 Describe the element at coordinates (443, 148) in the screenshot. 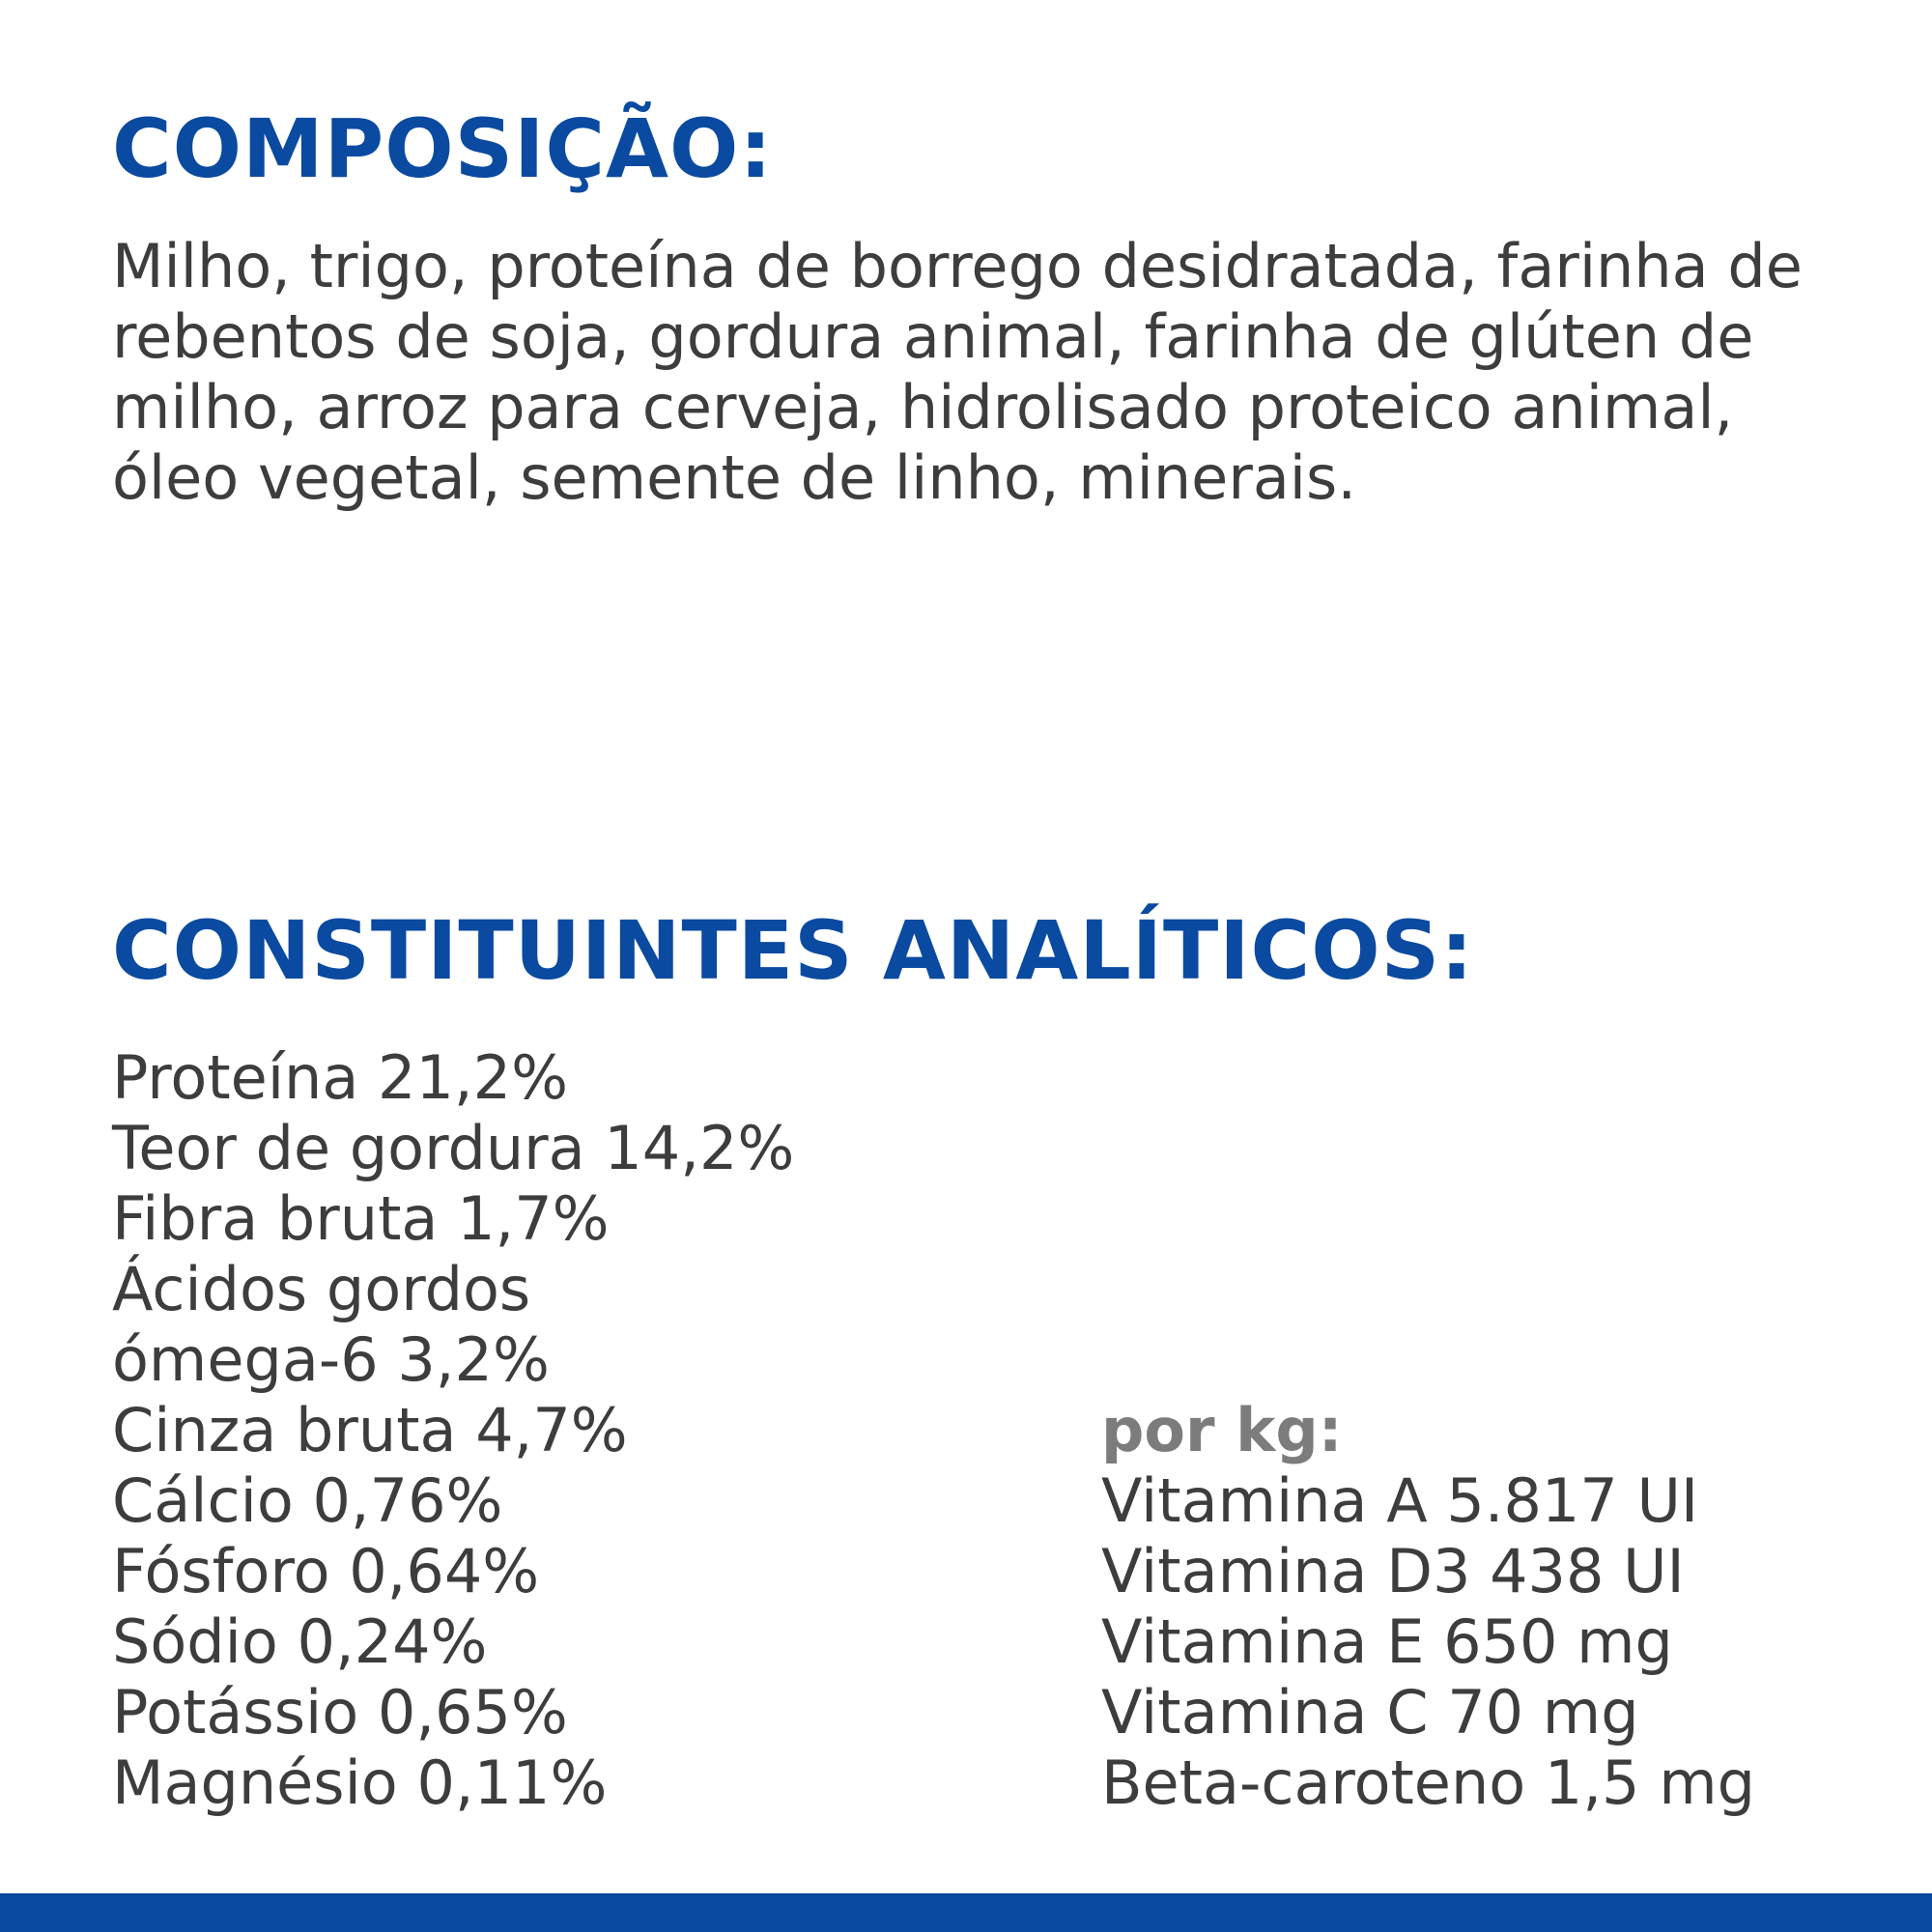

I see `composition-heading: COMPOSIÇÃO:` at that location.